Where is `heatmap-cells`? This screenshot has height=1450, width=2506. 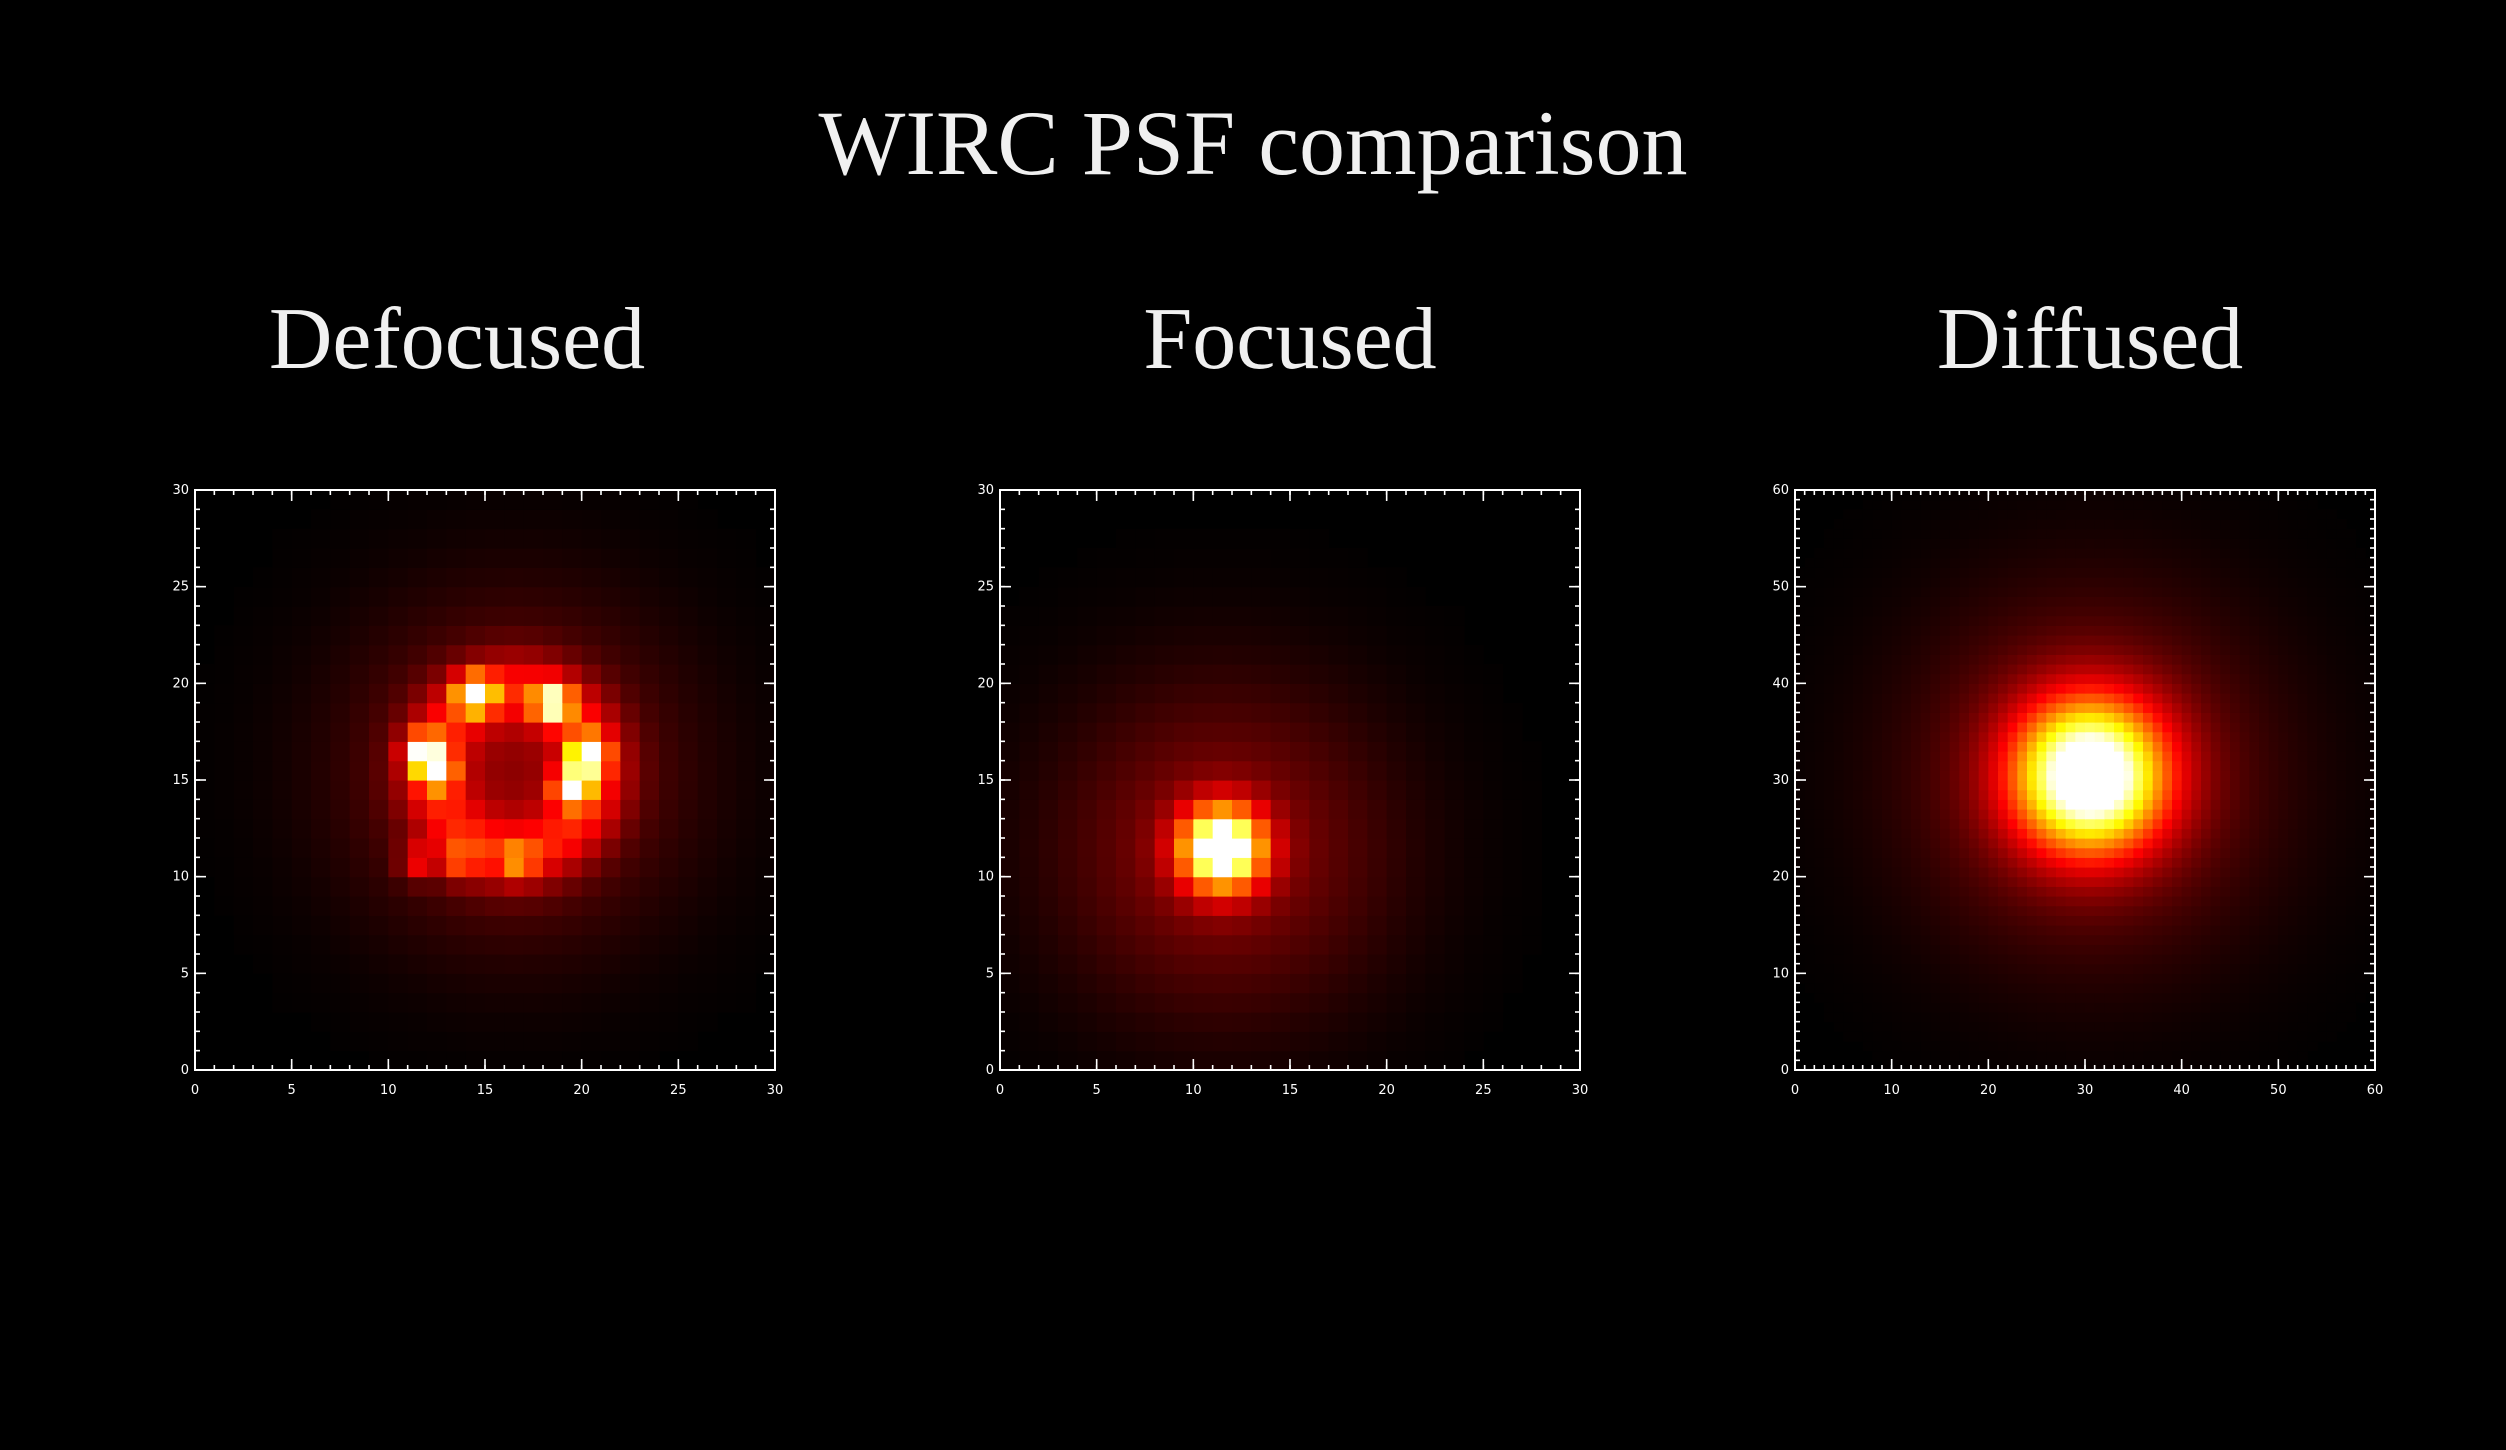 heatmap-cells is located at coordinates (2085, 780).